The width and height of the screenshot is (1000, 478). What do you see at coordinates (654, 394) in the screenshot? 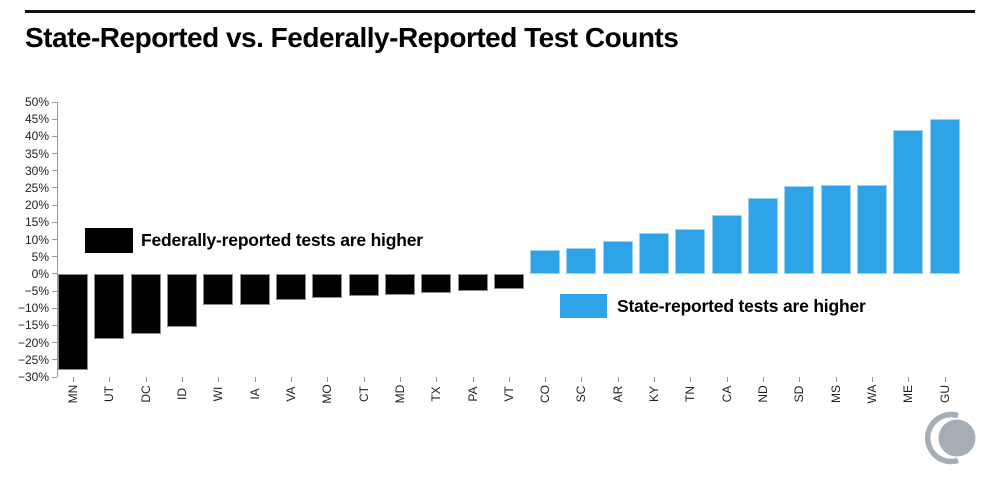
I see `x-axis-label-ky: KY` at bounding box center [654, 394].